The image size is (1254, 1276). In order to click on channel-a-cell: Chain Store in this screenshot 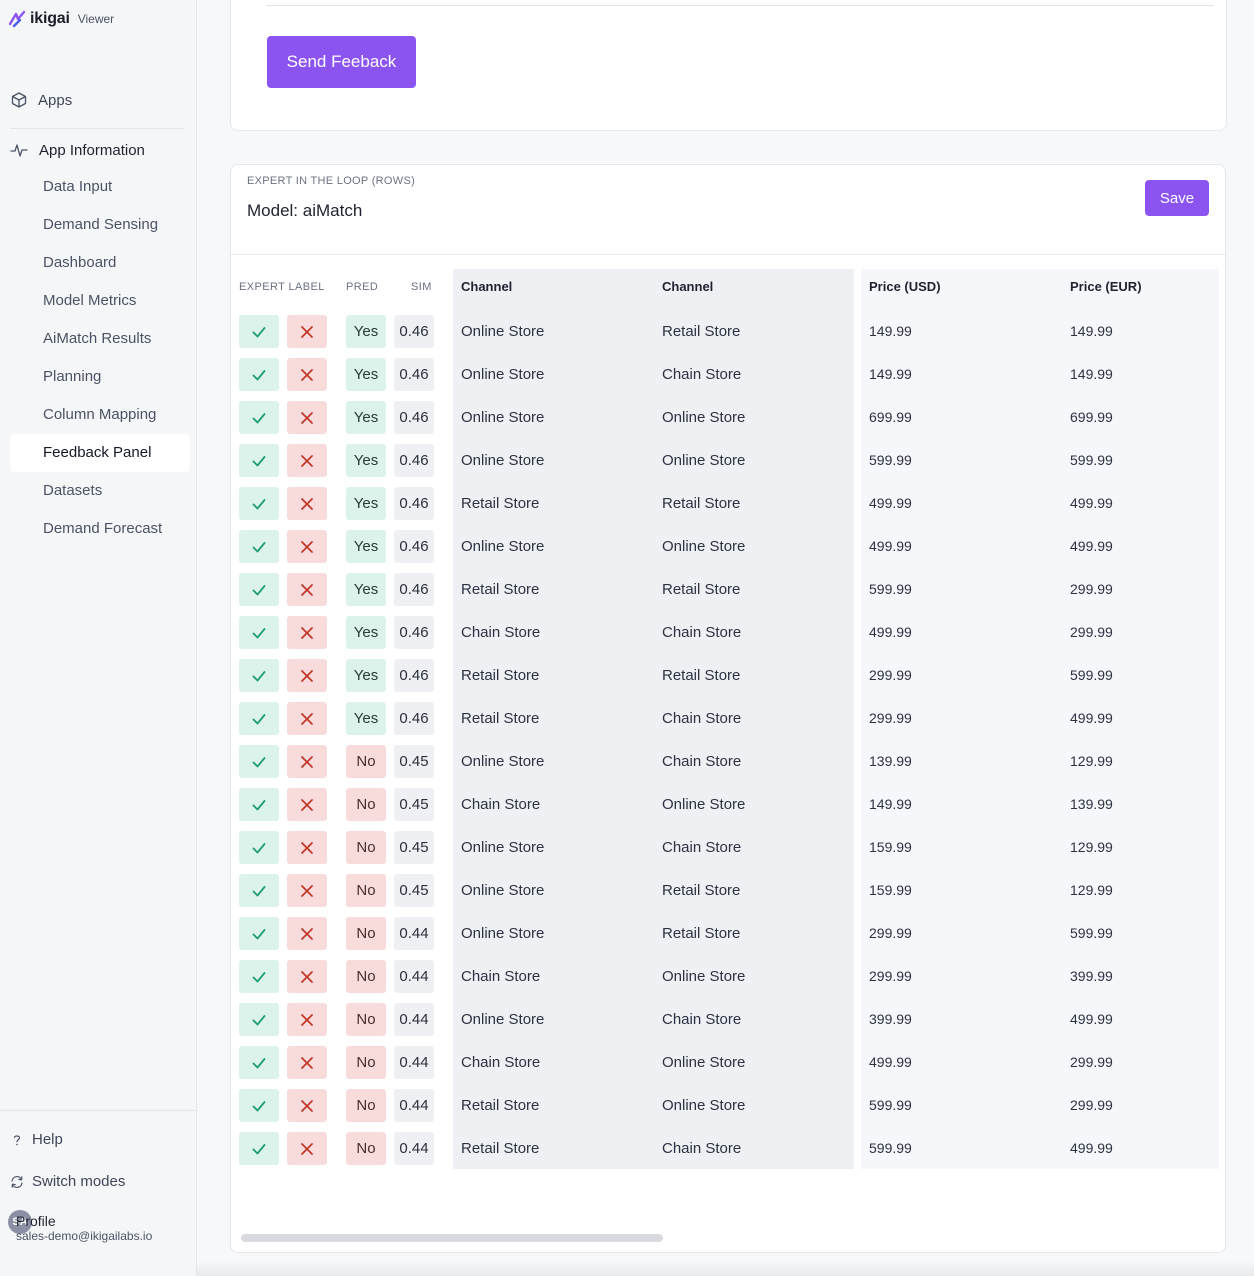, I will do `click(501, 976)`.